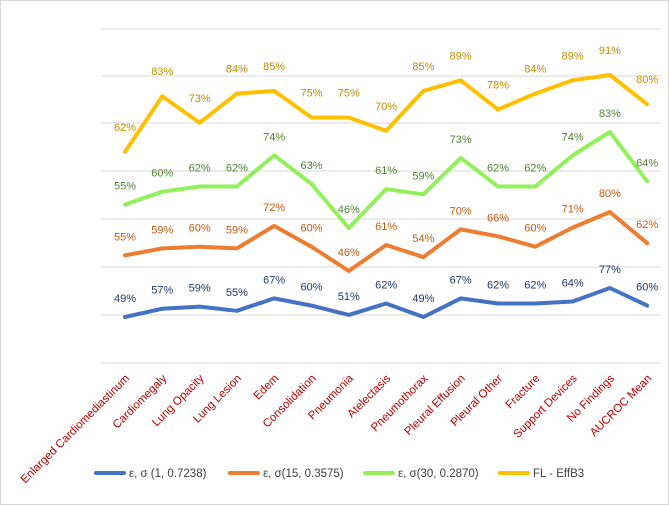  I want to click on data-label-series4-6: 75%, so click(349, 94).